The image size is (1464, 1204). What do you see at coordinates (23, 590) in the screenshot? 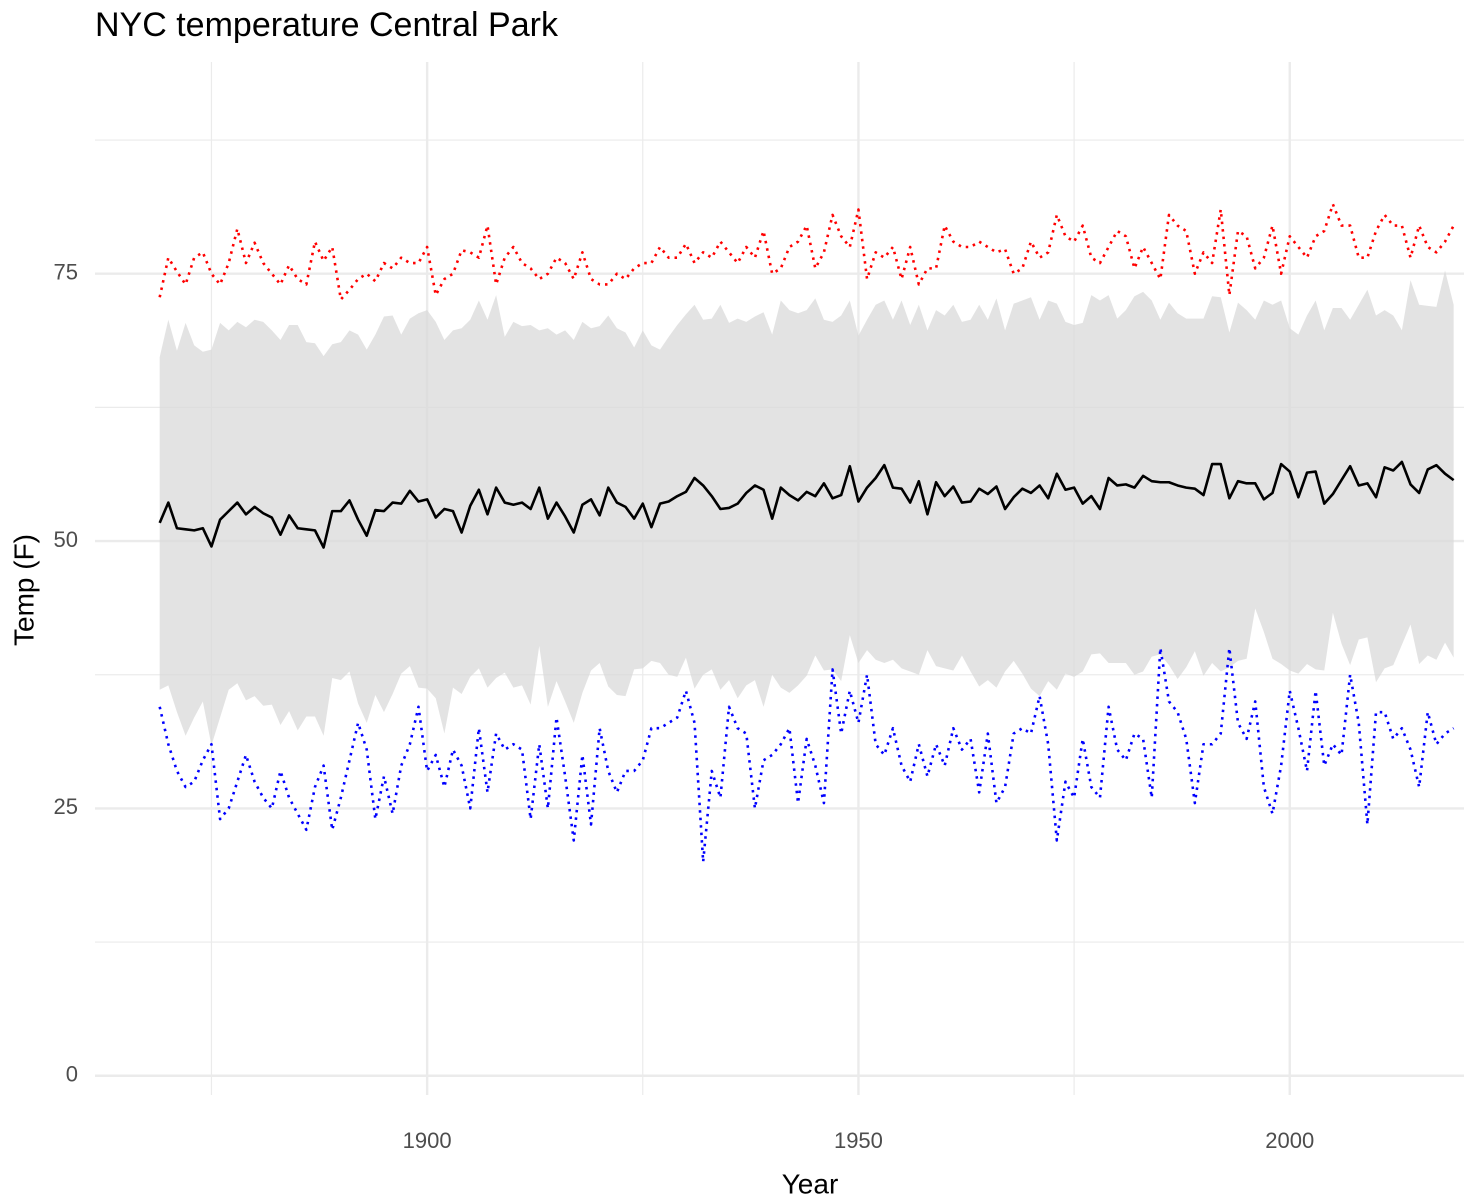
I see `y-axis-label: Temp (F)` at bounding box center [23, 590].